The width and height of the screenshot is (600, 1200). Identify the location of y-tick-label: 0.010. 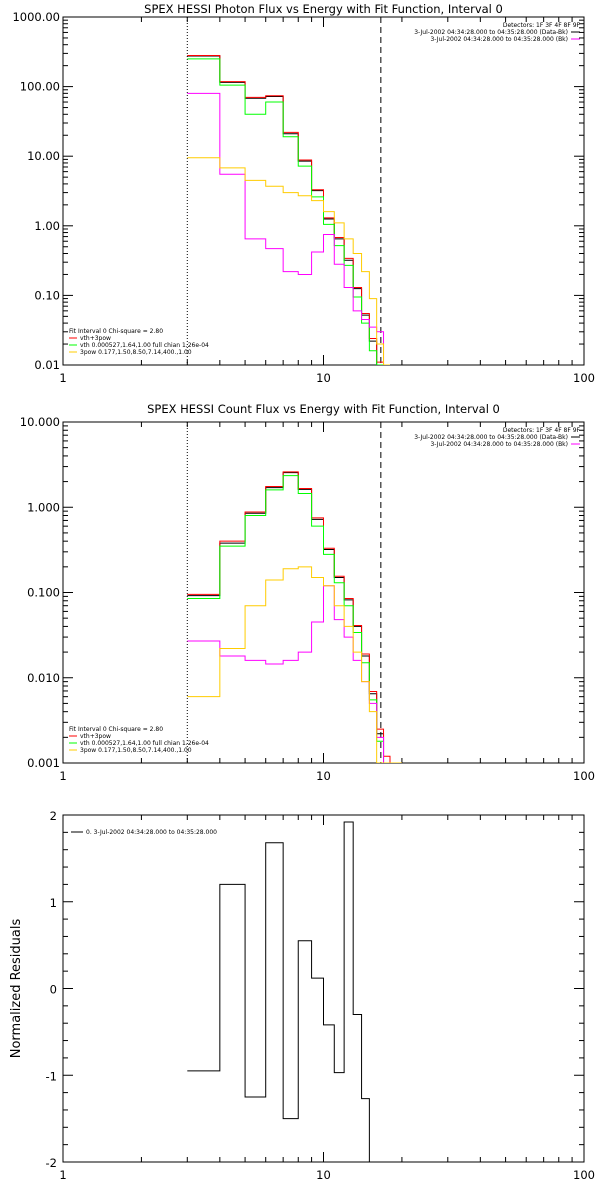
(43, 678).